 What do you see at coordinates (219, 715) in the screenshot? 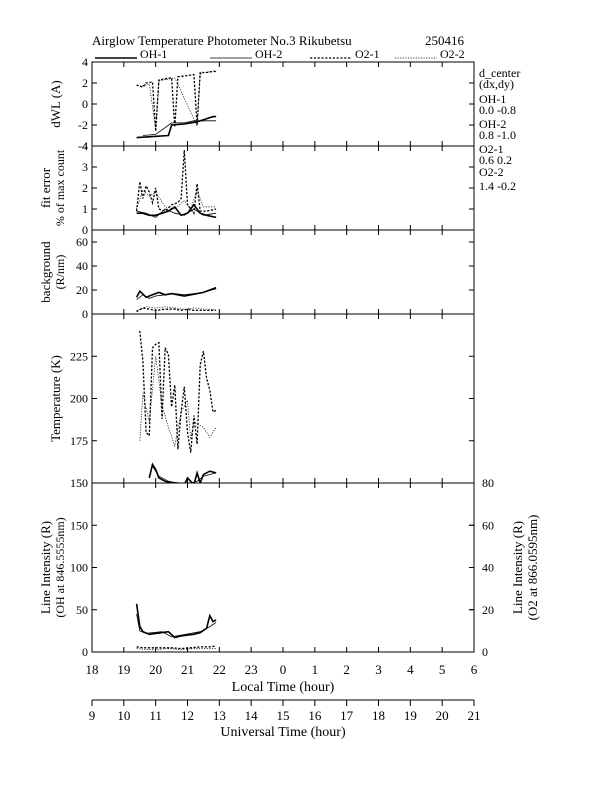
I see `ut-tick-label: 13` at bounding box center [219, 715].